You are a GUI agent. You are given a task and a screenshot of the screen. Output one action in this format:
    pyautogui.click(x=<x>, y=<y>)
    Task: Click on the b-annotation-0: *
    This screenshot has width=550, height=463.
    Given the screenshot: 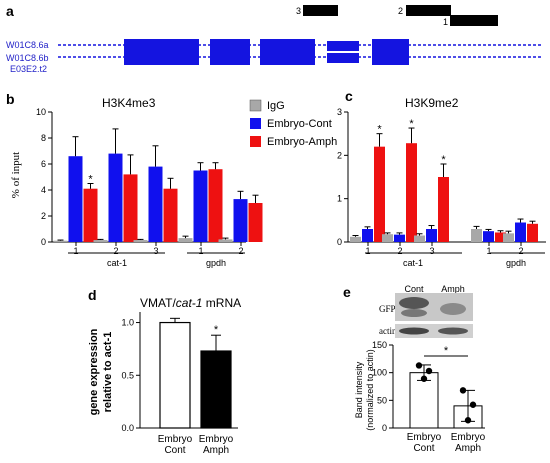 What is the action you would take?
    pyautogui.click(x=90, y=180)
    